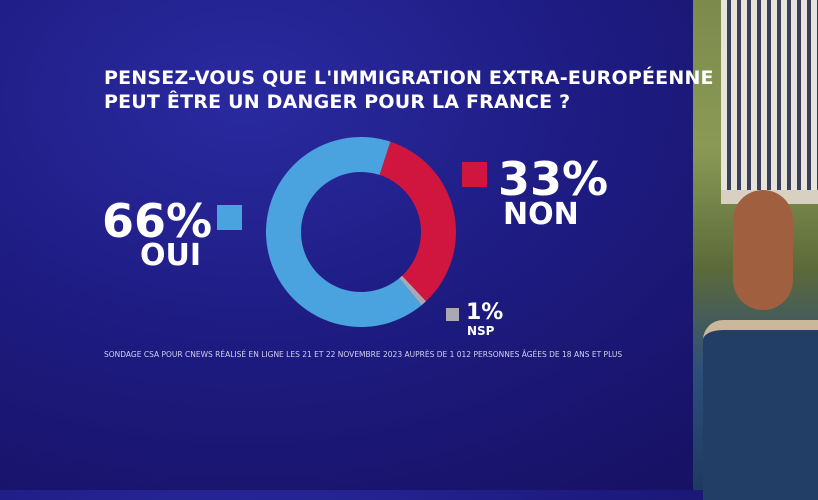 Image resolution: width=818 pixels, height=500 pixels. I want to click on title-line-2: PEUT ÊTRE UN DANGER POUR LA FRANCE ?, so click(337, 102).